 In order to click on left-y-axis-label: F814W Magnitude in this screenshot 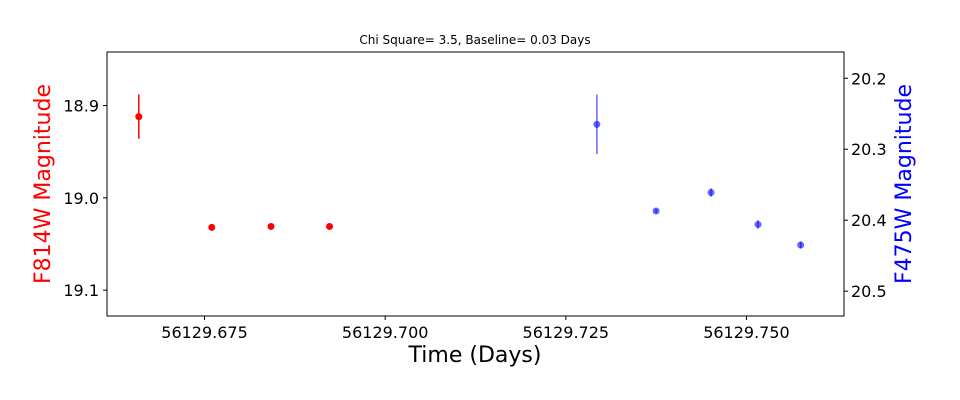, I will do `click(43, 184)`.